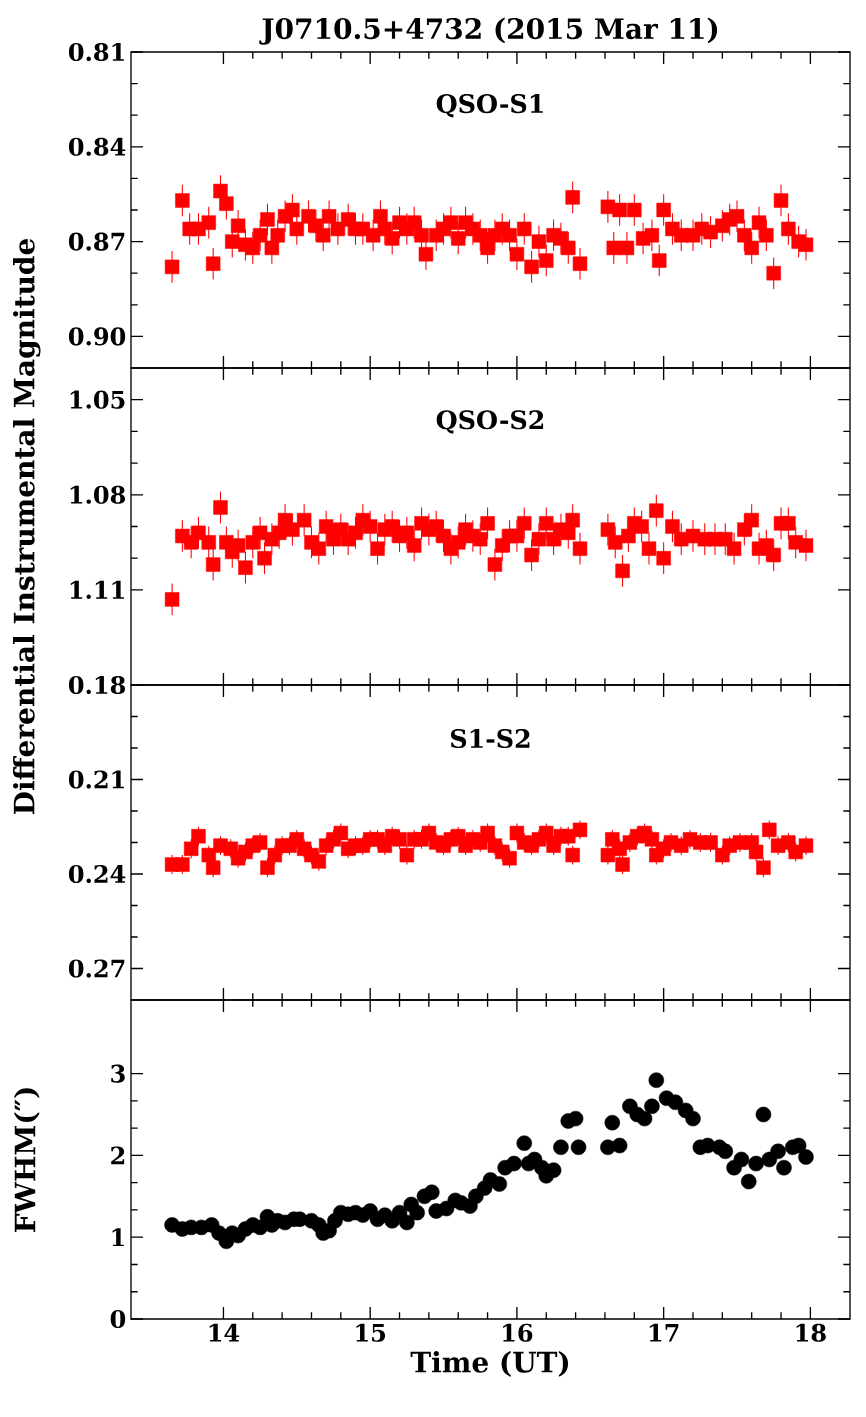 This screenshot has width=866, height=1417. What do you see at coordinates (97, 336) in the screenshot?
I see `y-tick-label: 0.90` at bounding box center [97, 336].